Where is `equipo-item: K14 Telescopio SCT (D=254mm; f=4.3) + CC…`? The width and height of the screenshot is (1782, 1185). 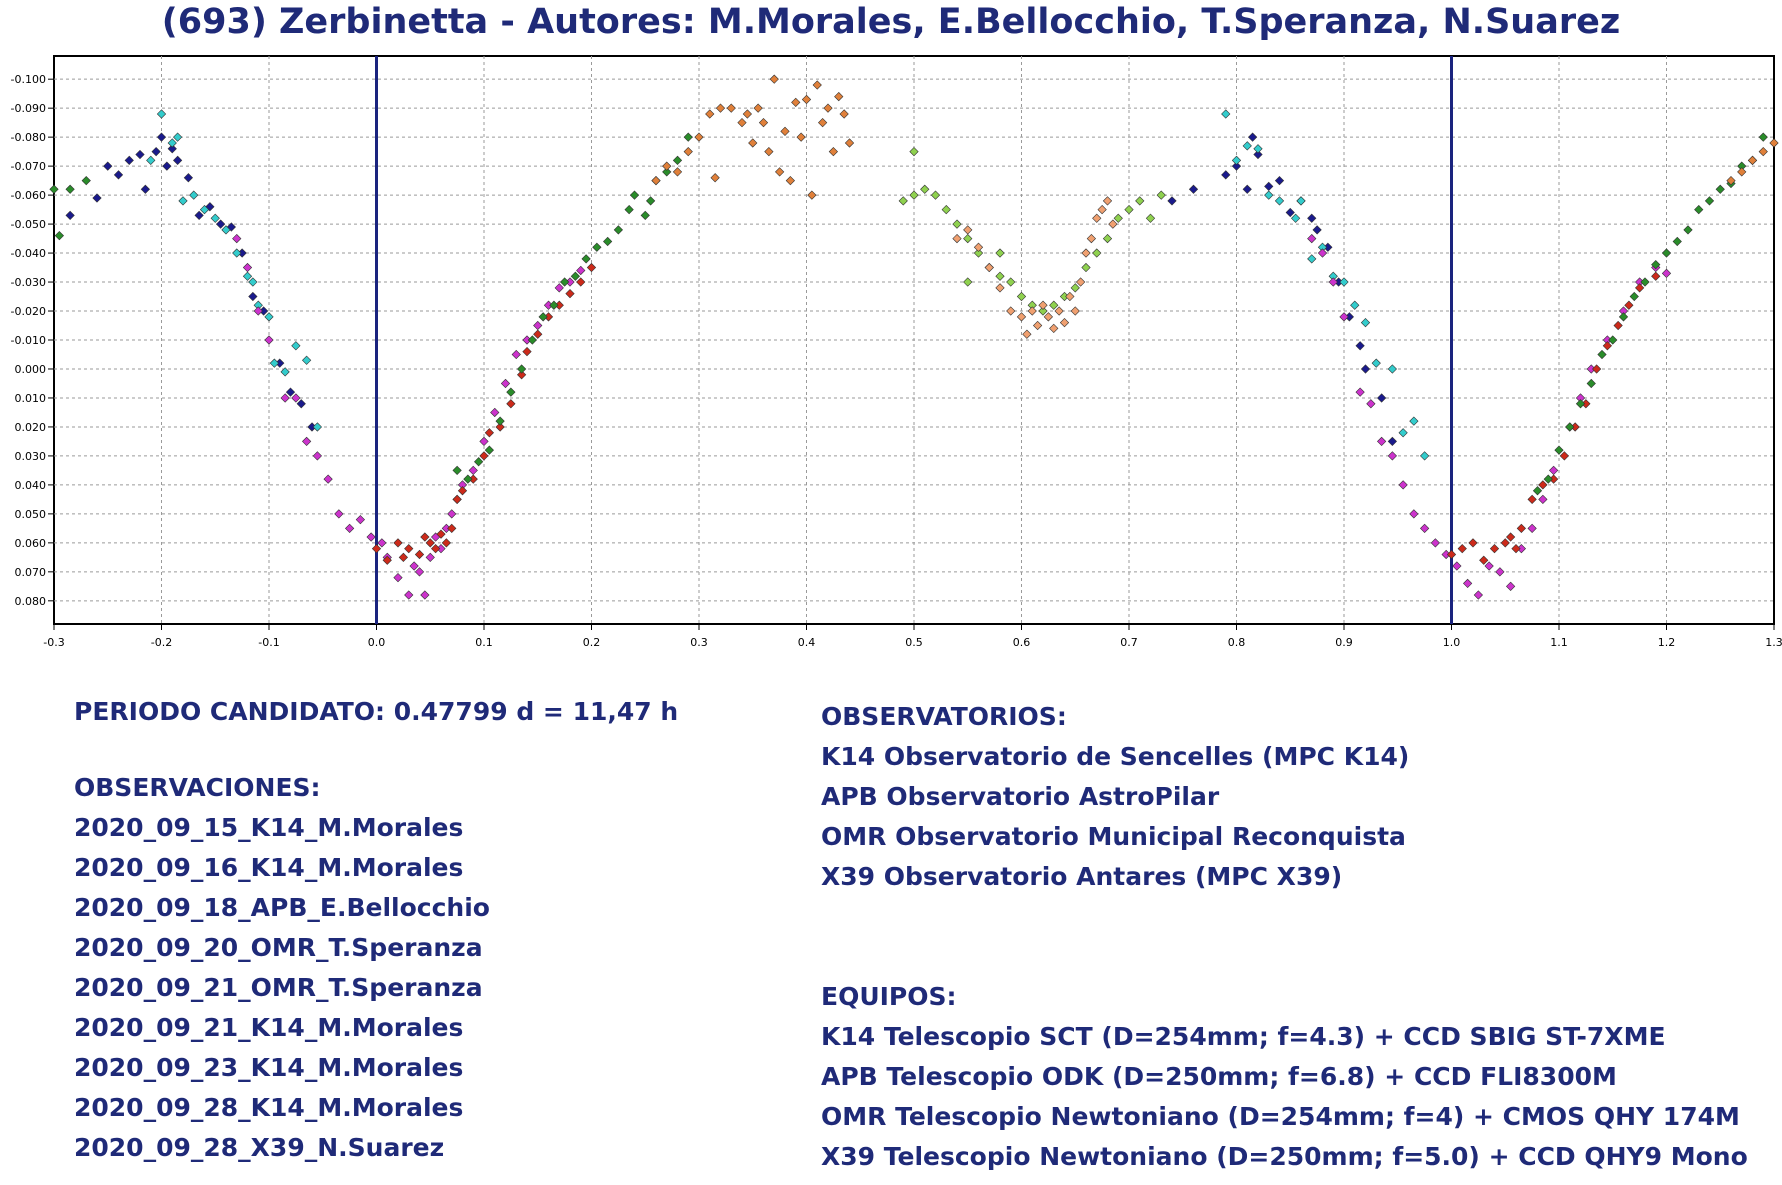 equipo-item: K14 Telescopio SCT (D=254mm; f=4.3) + CC… is located at coordinates (1243, 1036).